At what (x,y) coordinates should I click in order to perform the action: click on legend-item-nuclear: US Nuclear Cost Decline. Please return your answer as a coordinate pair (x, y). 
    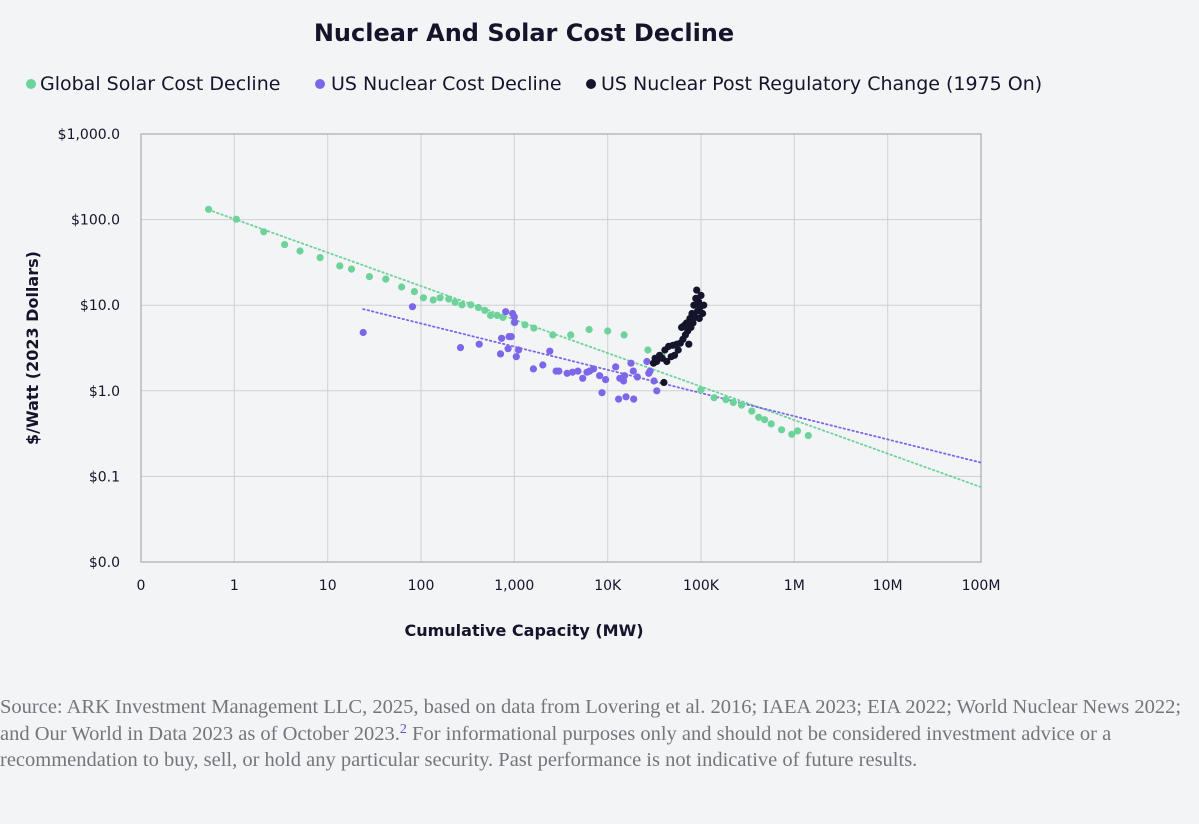
    Looking at the image, I should click on (438, 84).